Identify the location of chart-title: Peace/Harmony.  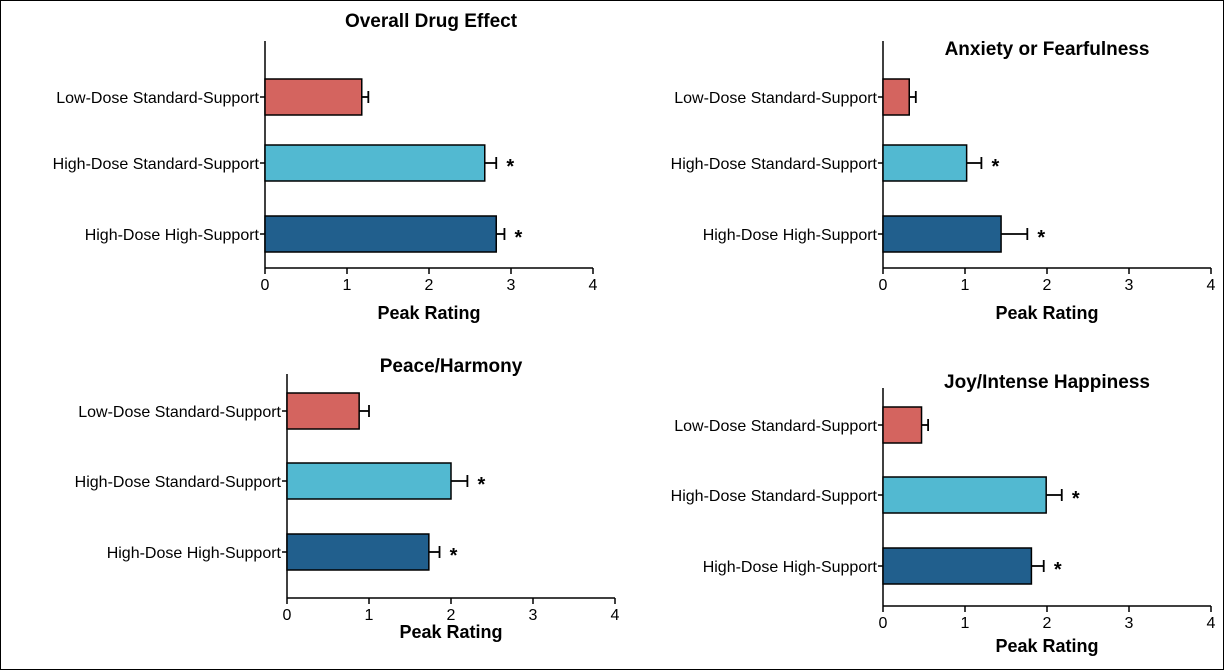
(451, 366).